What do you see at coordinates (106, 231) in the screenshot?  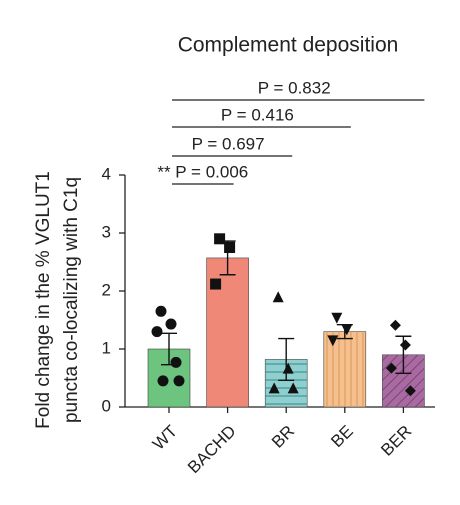 I see `y-tick-label: 3` at bounding box center [106, 231].